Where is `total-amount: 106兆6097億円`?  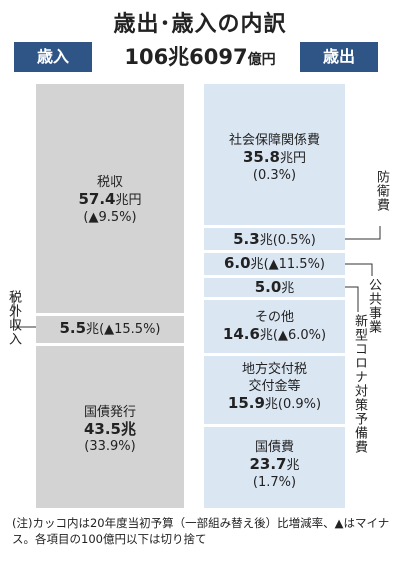
total-amount: 106兆6097億円 is located at coordinates (200, 58).